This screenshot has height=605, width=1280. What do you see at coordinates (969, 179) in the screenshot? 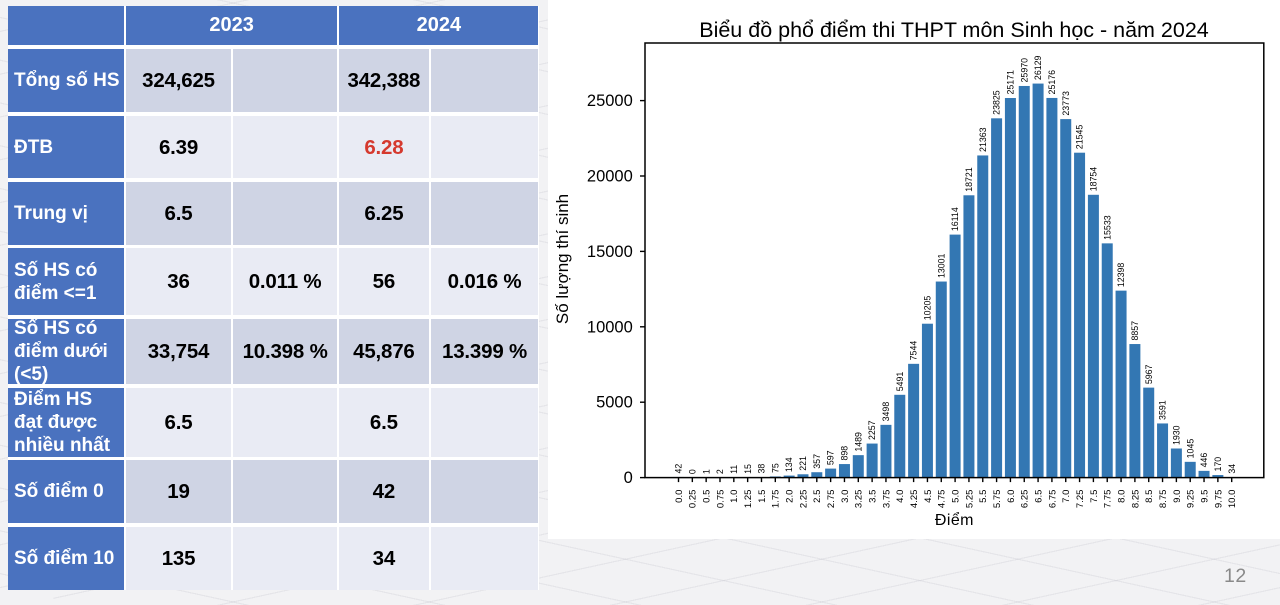
I see `svg-text: 18721` at bounding box center [969, 179].